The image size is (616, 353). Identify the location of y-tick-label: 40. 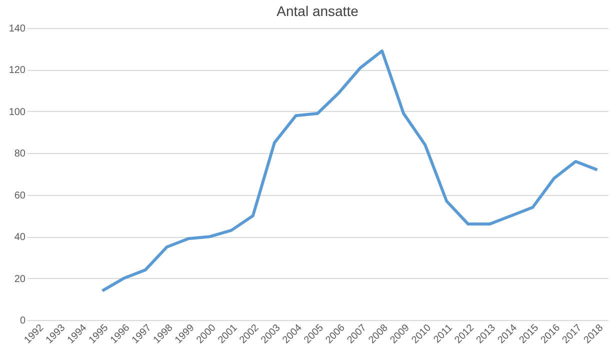
(20, 238).